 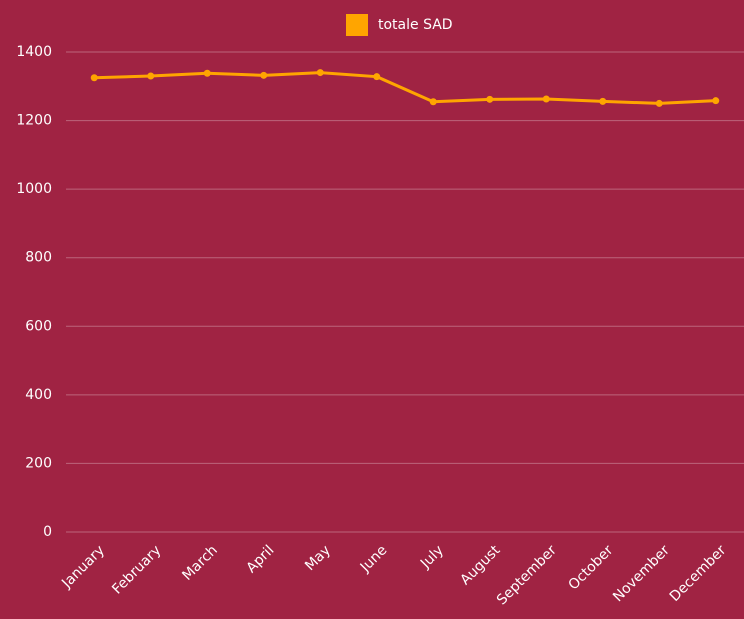 I want to click on x-tick-label: March, so click(x=199, y=562).